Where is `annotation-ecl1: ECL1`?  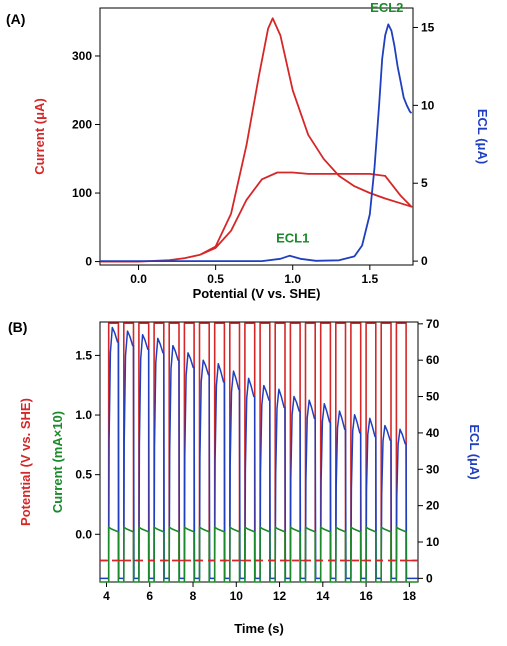 annotation-ecl1: ECL1 is located at coordinates (292, 237).